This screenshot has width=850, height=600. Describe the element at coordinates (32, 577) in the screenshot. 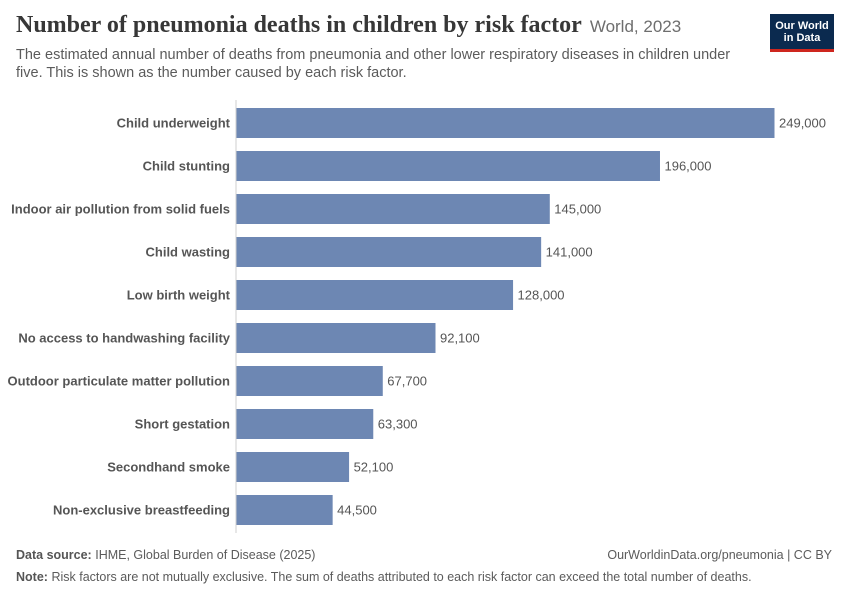

I see `note-label: Note:` at that location.